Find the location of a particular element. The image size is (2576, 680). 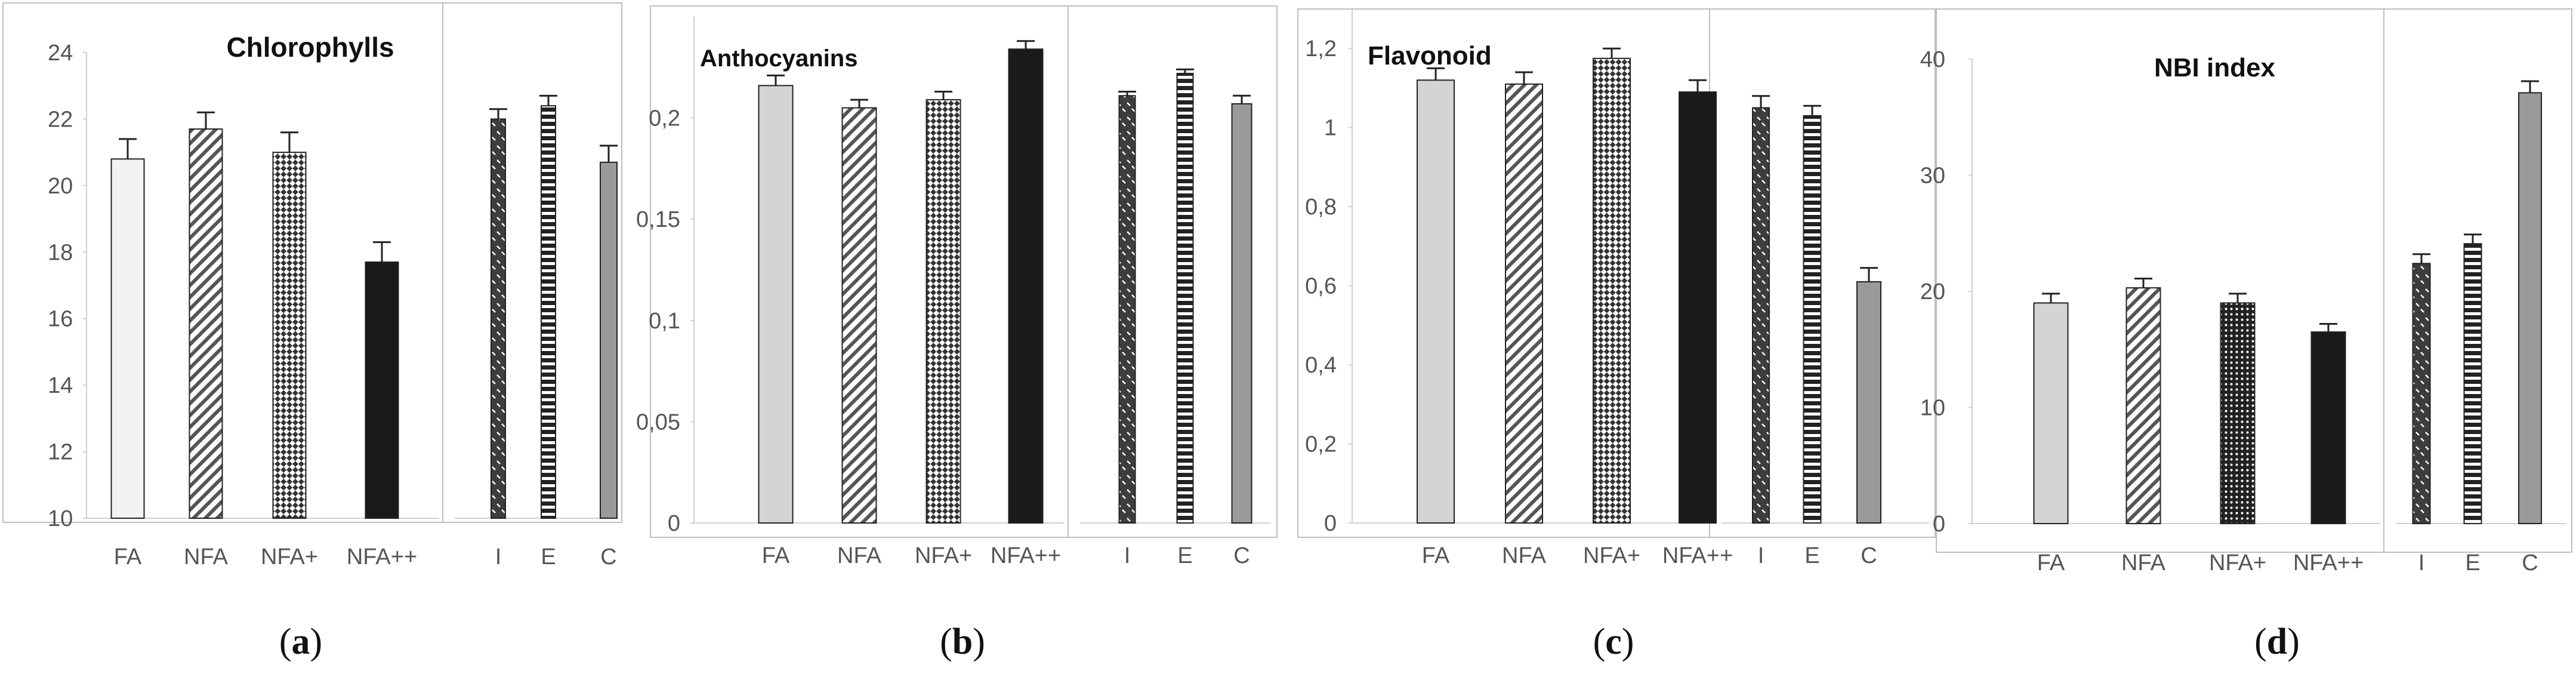

caption-d: (d) is located at coordinates (2277, 641).